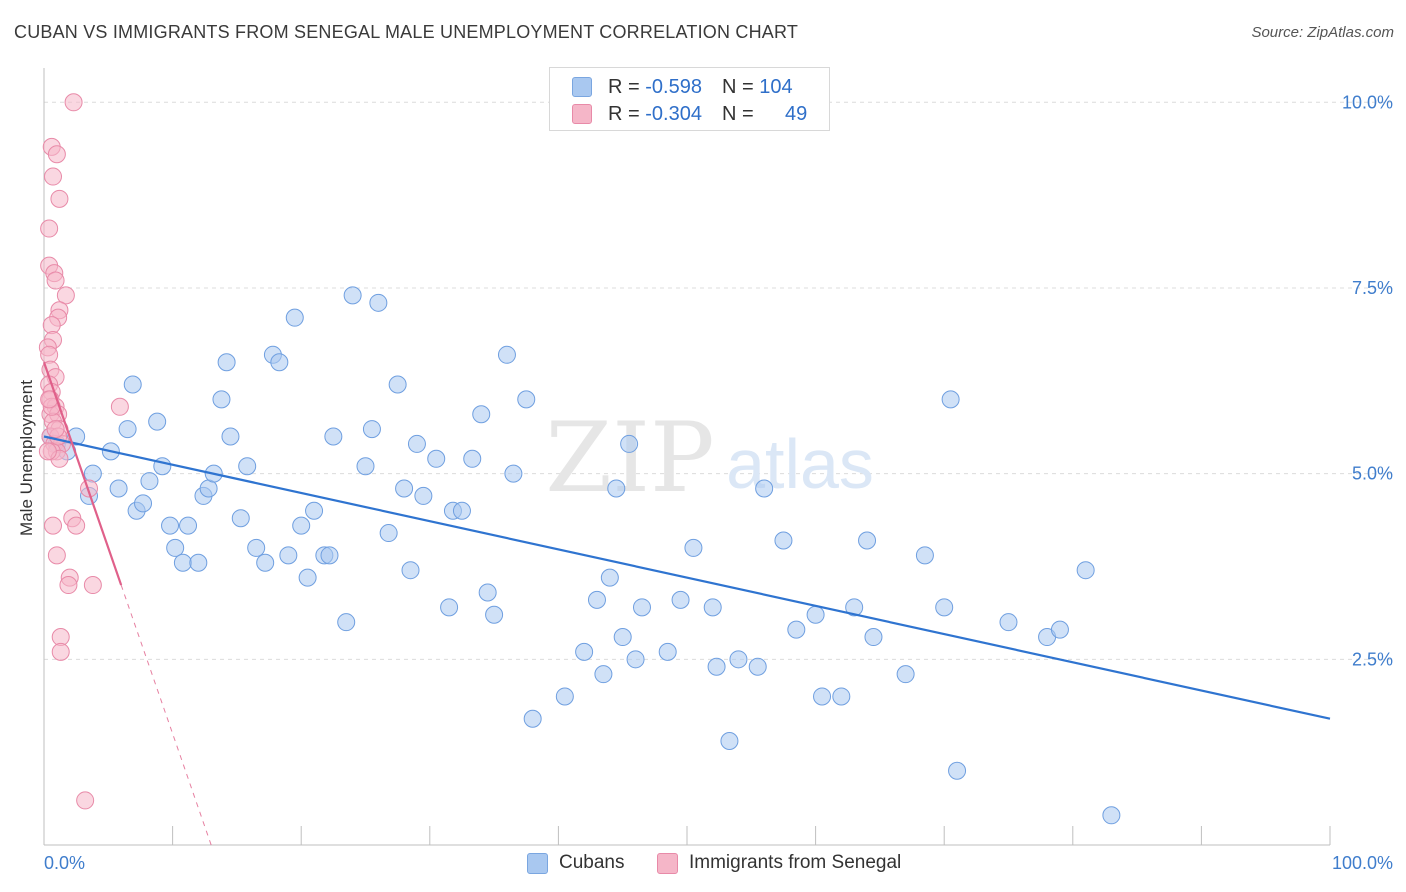  Describe the element at coordinates (800, 464) in the screenshot. I see `watermark-atlas: atlas` at that location.